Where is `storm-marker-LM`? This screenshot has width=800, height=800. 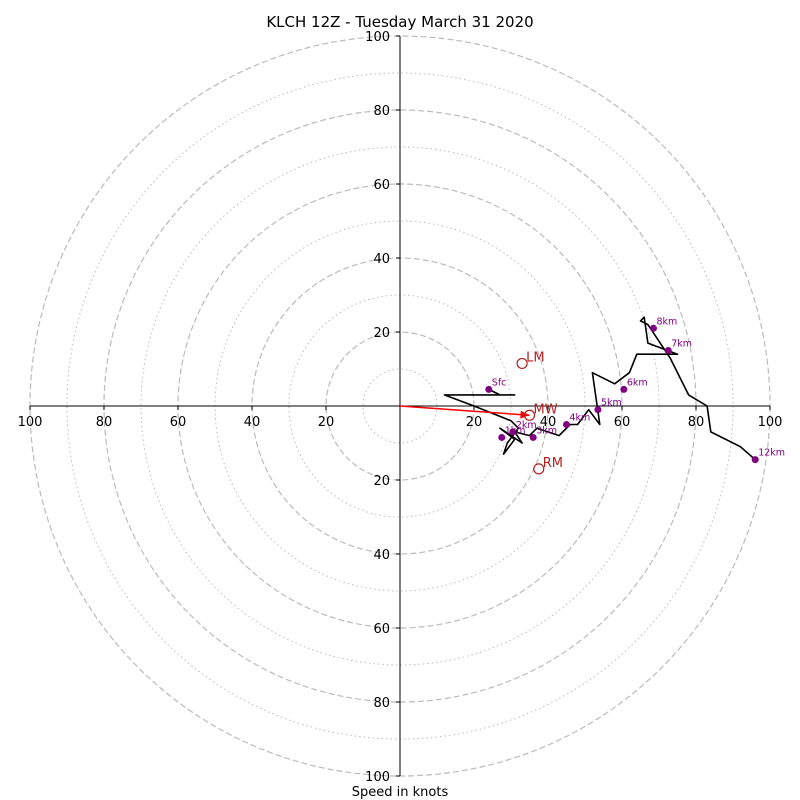
storm-marker-LM is located at coordinates (522, 363).